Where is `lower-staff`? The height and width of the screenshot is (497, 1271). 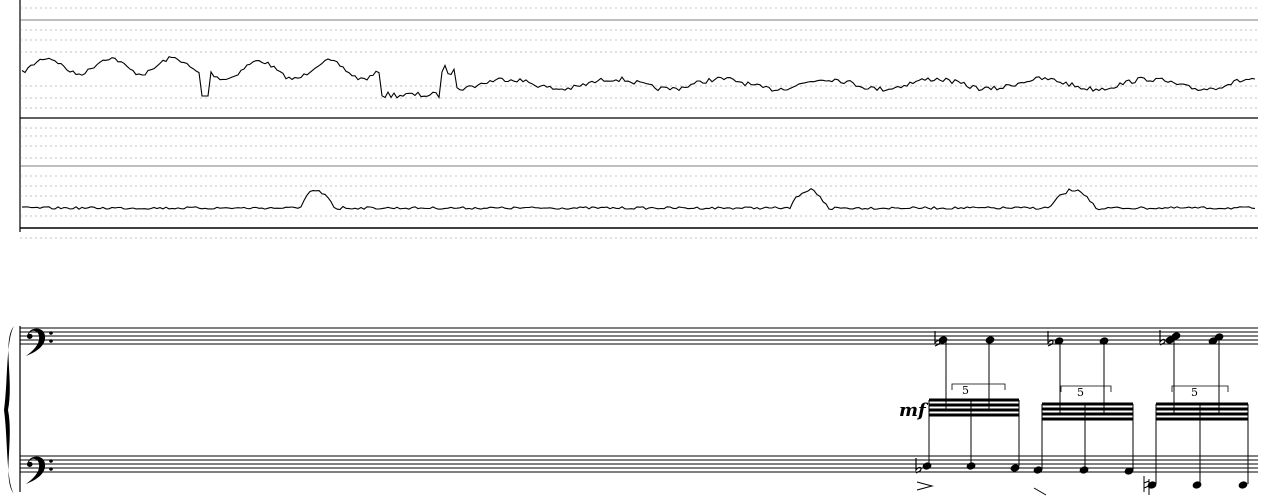 lower-staff is located at coordinates (639, 464).